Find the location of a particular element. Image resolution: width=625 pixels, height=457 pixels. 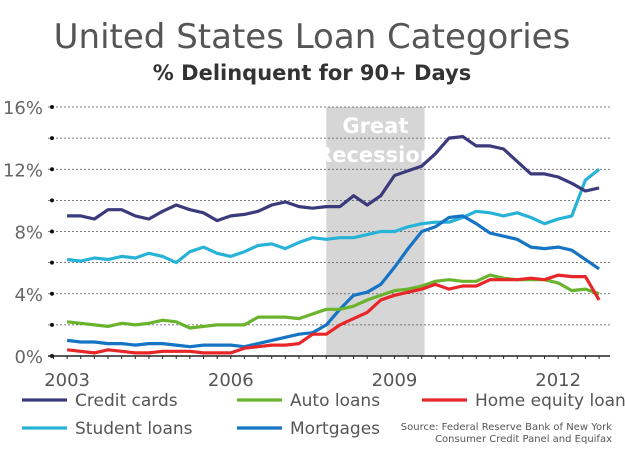

legend-label: Home equity loans is located at coordinates (550, 401).